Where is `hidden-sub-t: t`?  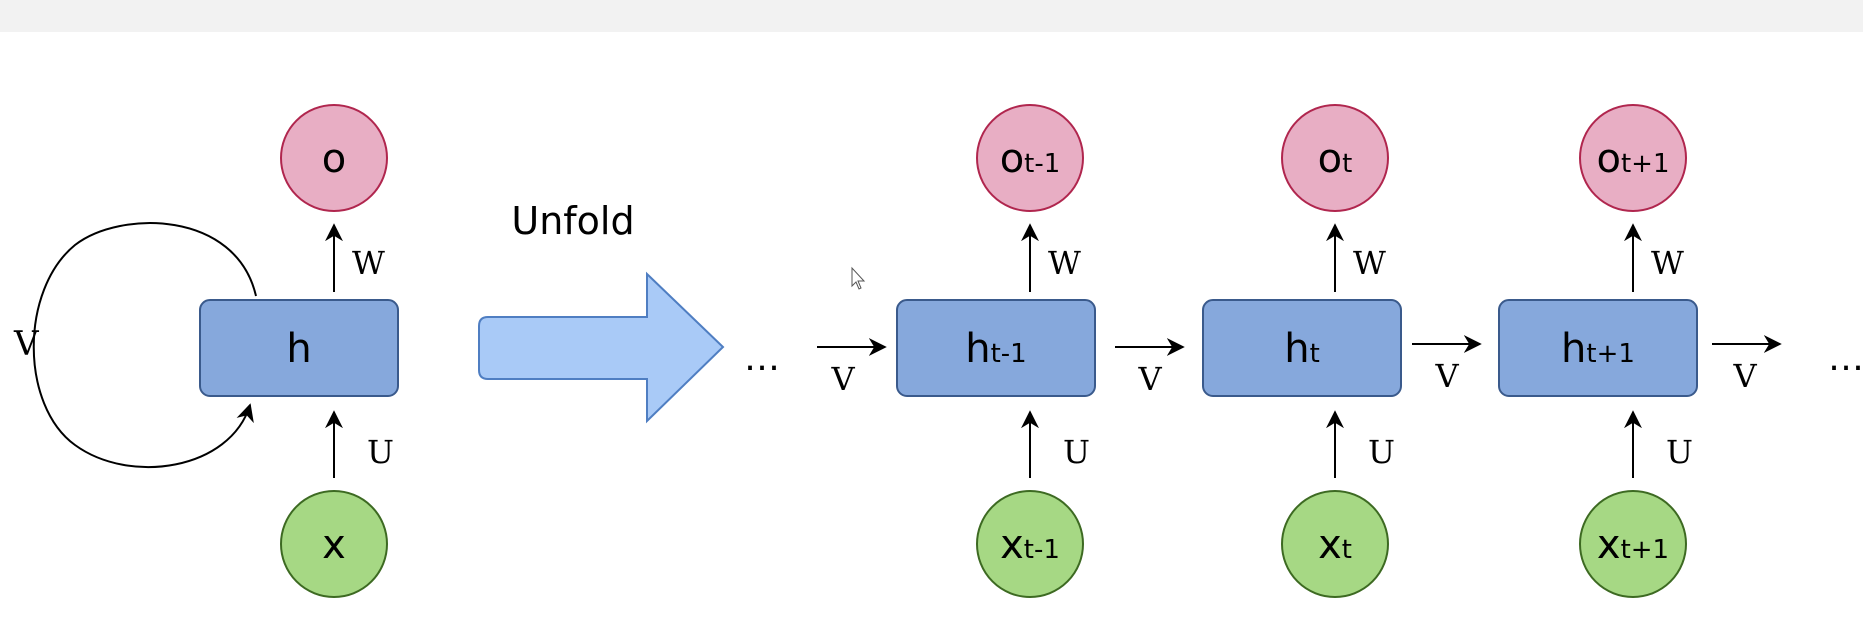 hidden-sub-t: t is located at coordinates (1315, 354).